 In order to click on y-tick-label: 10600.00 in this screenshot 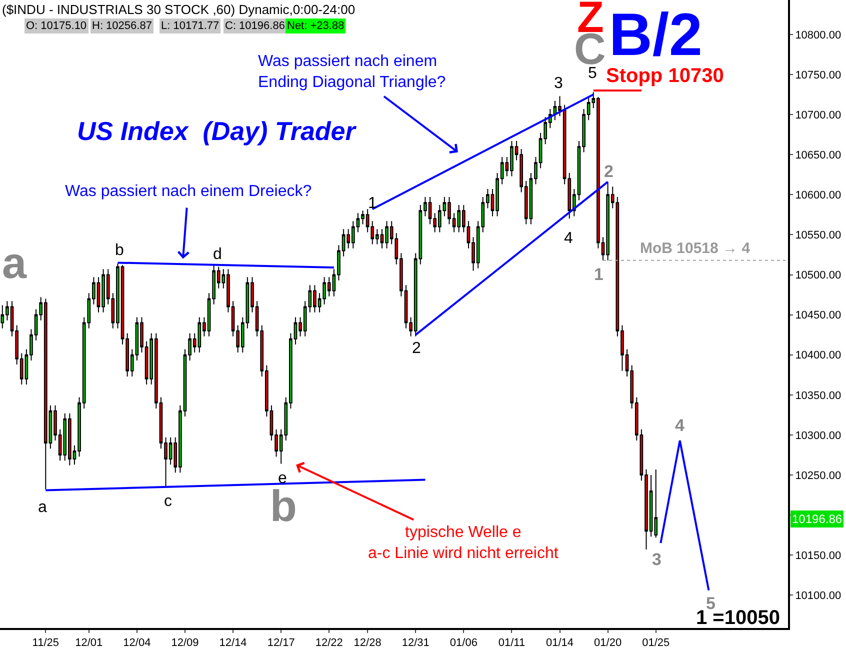, I will do `click(818, 196)`.